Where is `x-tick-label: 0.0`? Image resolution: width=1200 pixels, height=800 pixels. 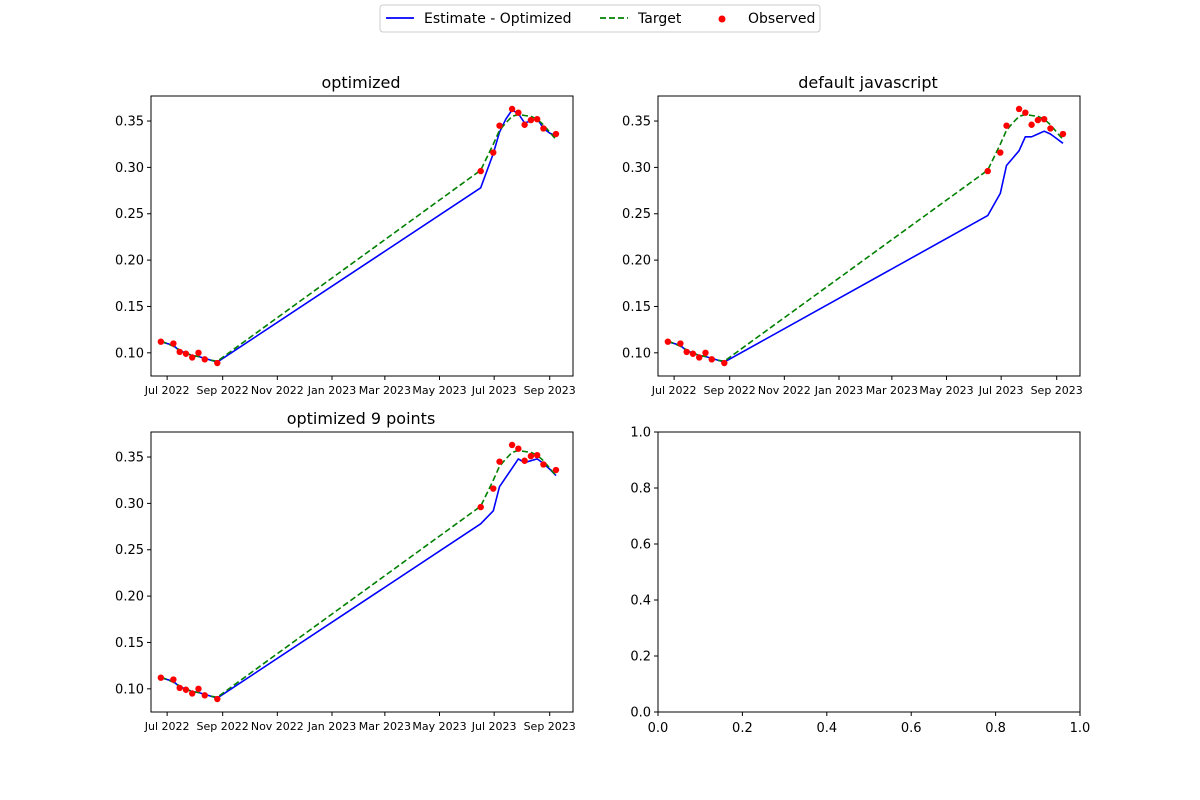
x-tick-label: 0.0 is located at coordinates (658, 728).